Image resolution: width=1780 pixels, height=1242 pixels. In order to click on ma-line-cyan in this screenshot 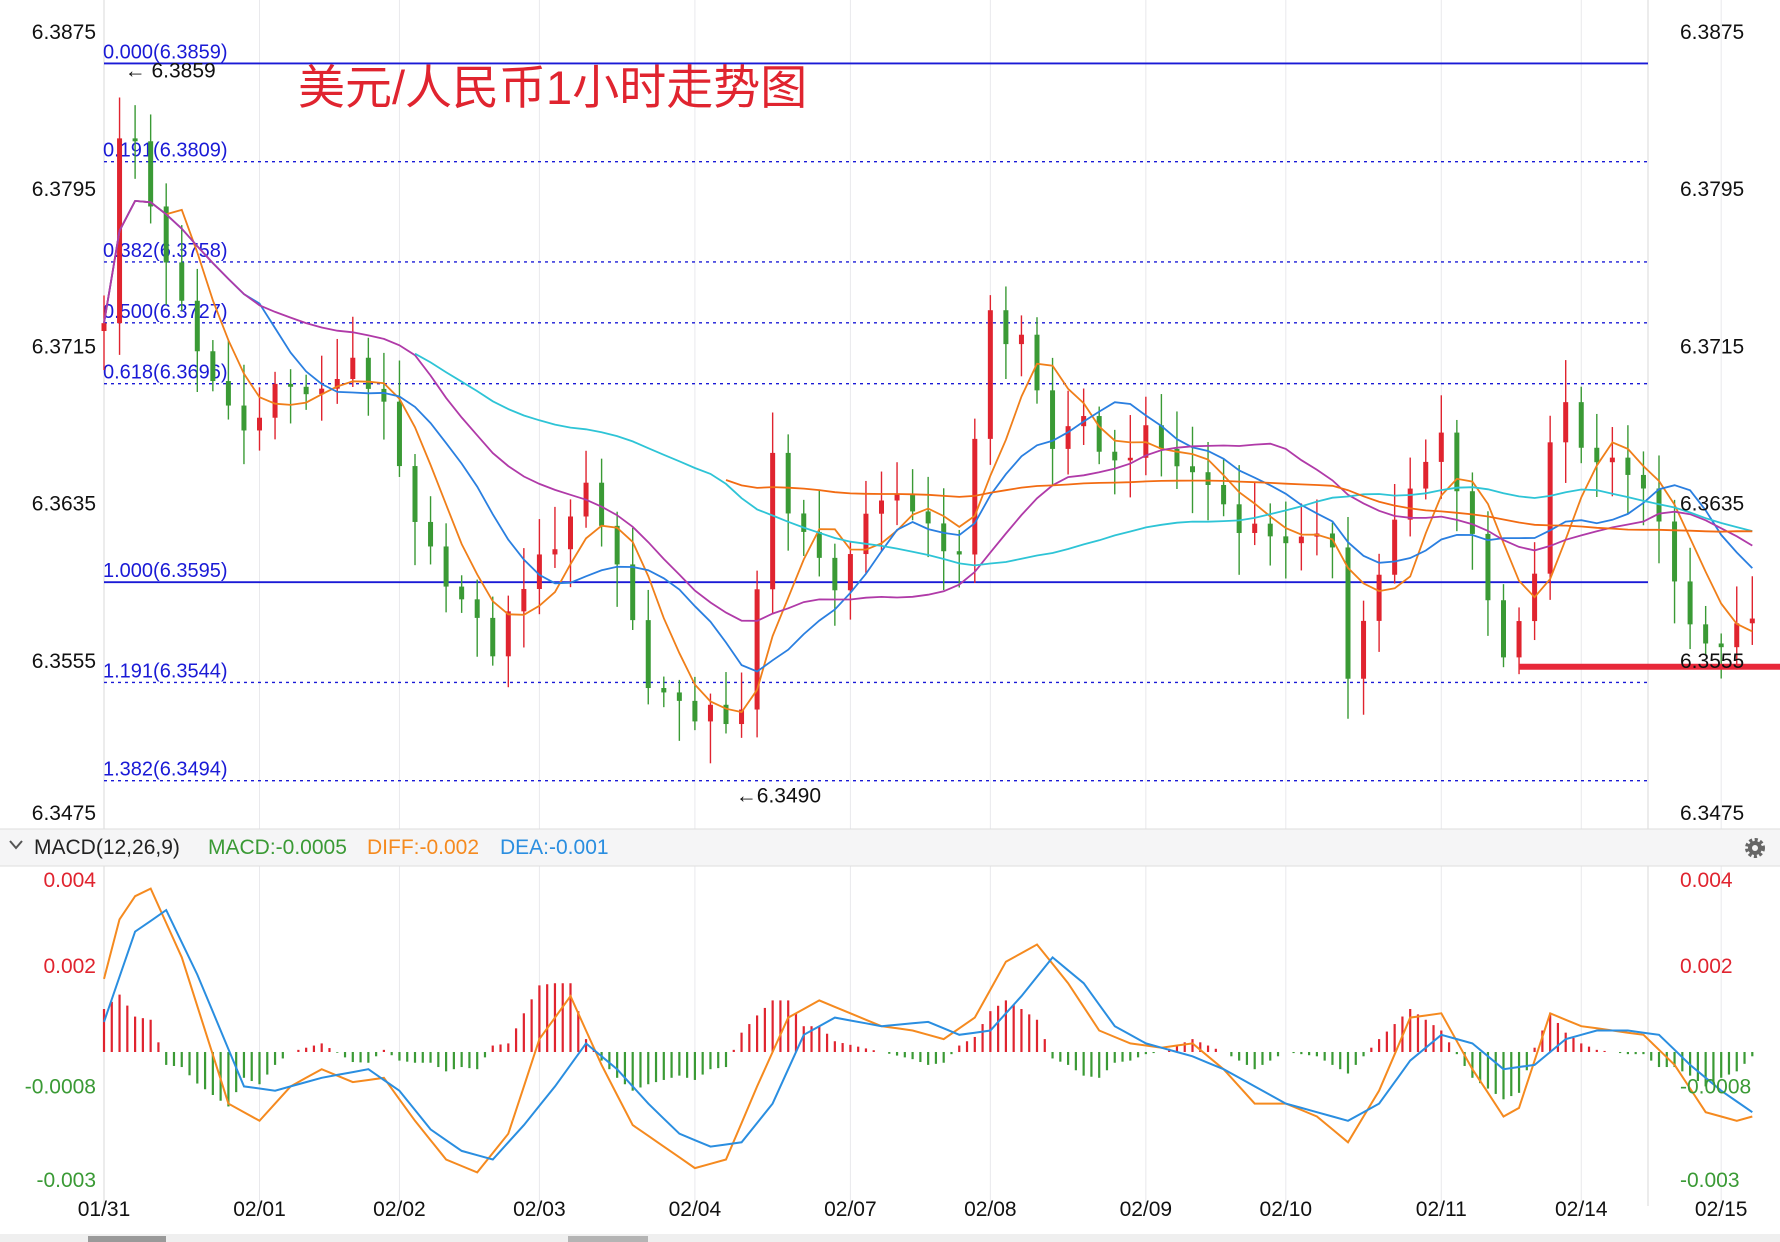, I will do `click(1083, 459)`.